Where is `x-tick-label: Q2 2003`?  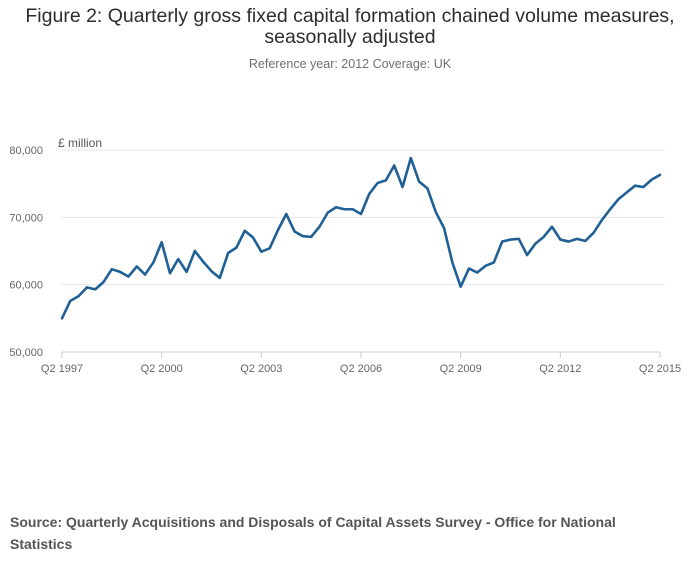
x-tick-label: Q2 2003 is located at coordinates (261, 369).